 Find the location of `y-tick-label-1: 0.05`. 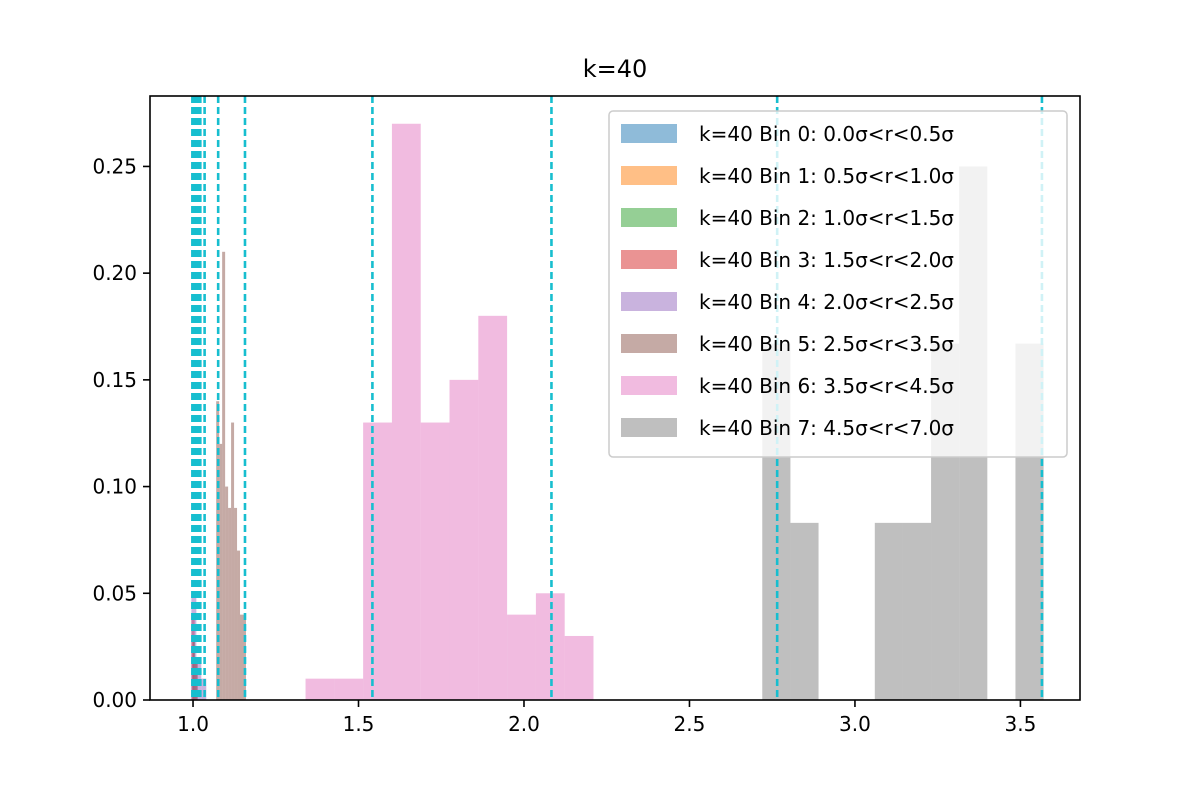

y-tick-label-1: 0.05 is located at coordinates (114, 593).